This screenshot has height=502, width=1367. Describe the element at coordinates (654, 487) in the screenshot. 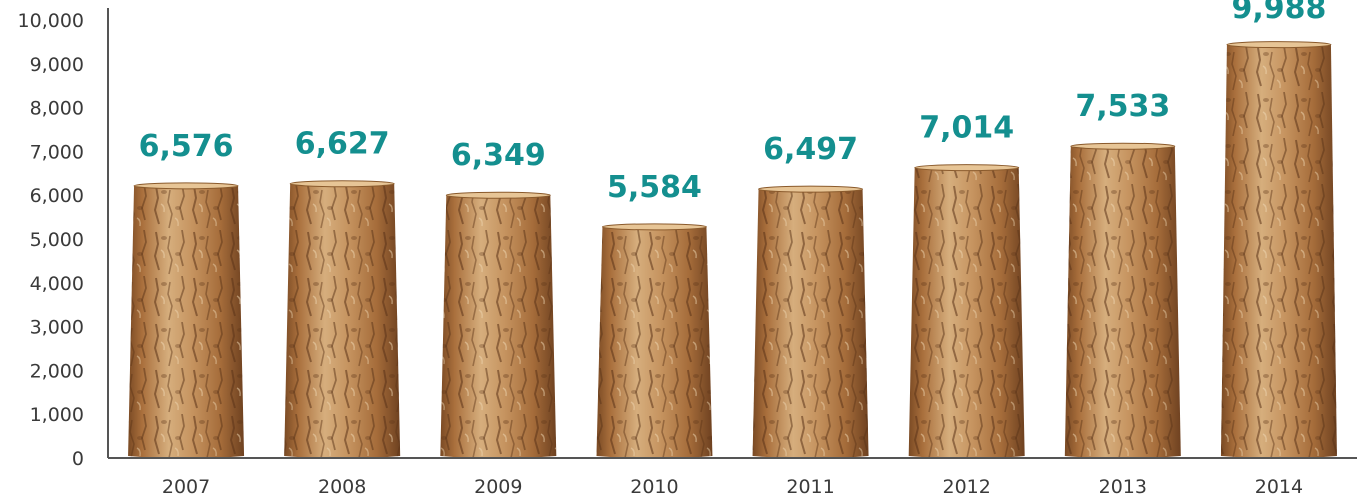

I see `x-tick-label-2010: 2010` at that location.